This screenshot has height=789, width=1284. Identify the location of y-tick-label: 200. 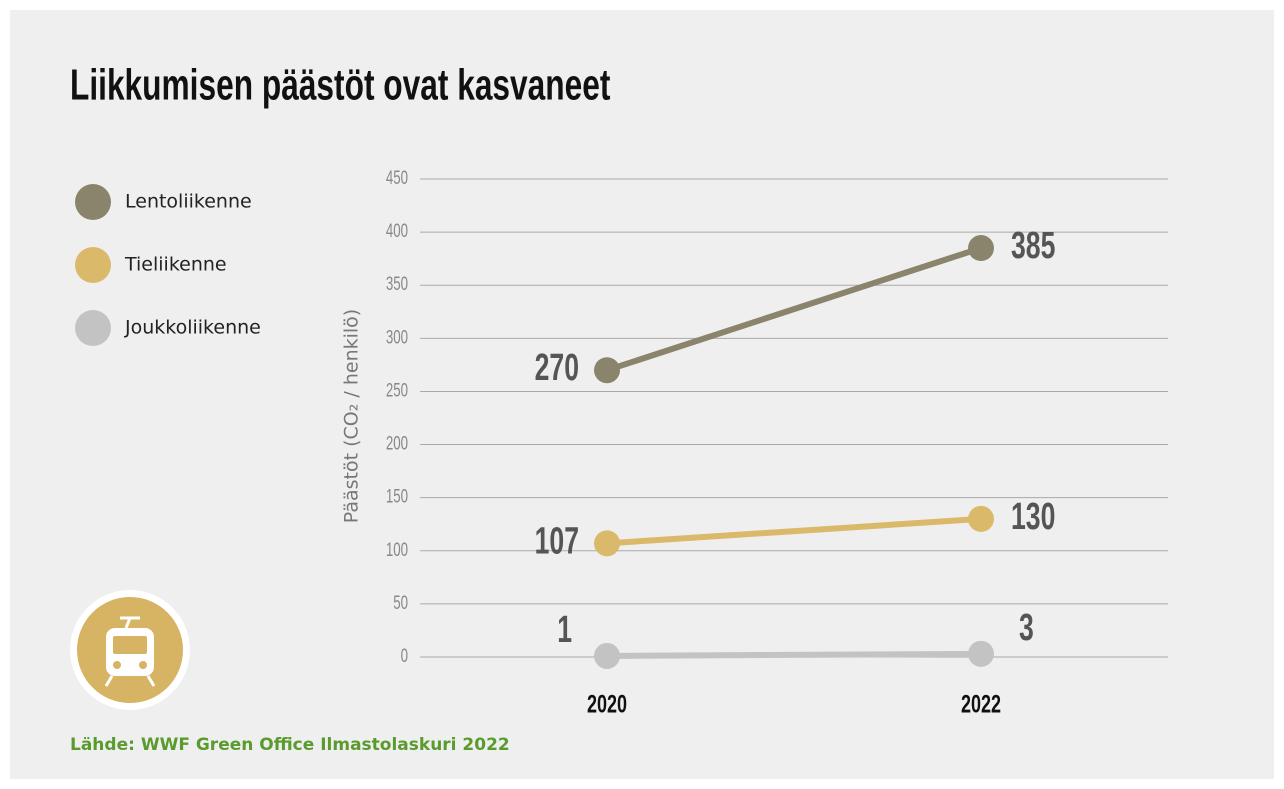
(397, 443).